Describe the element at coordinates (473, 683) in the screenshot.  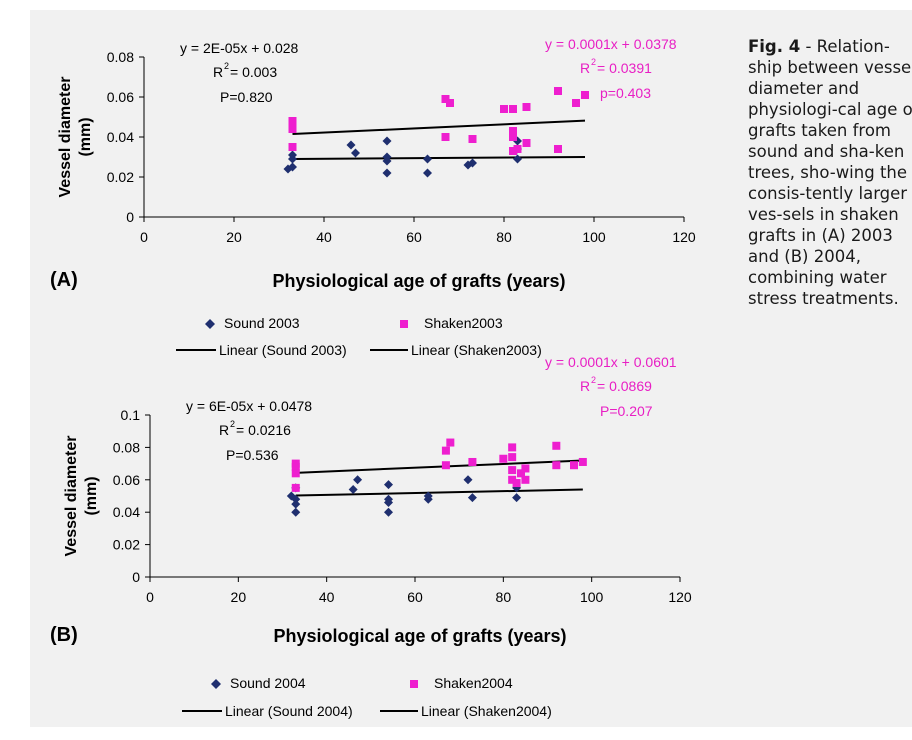
I see `legend-shaken-label: Shaken2004` at that location.